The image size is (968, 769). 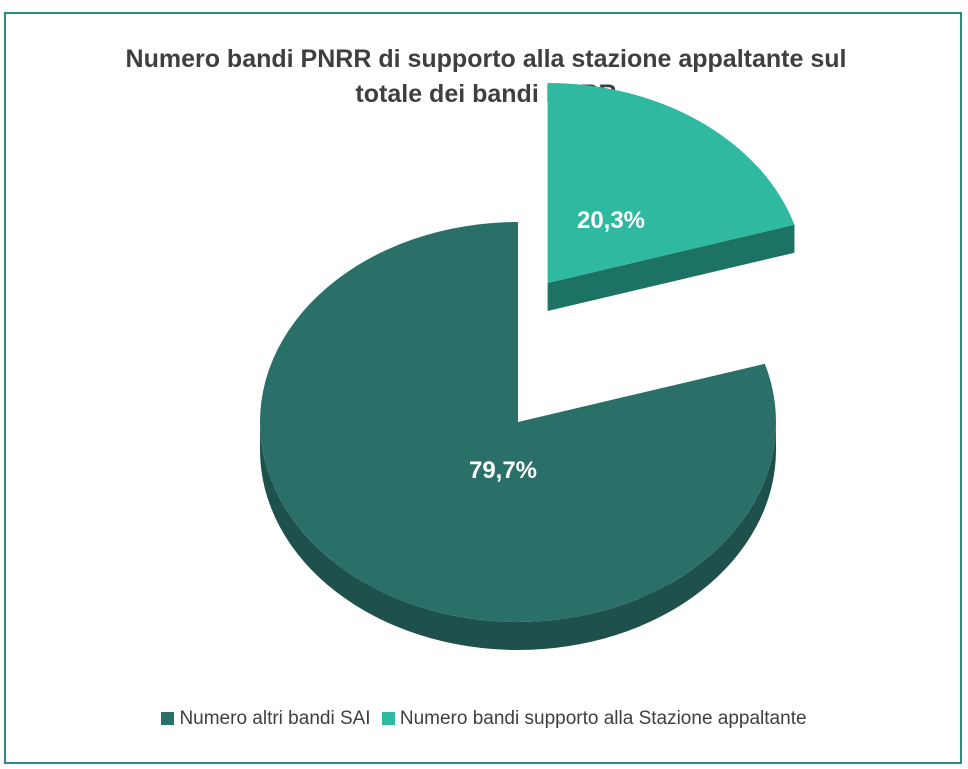 What do you see at coordinates (168, 718) in the screenshot?
I see `legend-swatch-altri-bandi` at bounding box center [168, 718].